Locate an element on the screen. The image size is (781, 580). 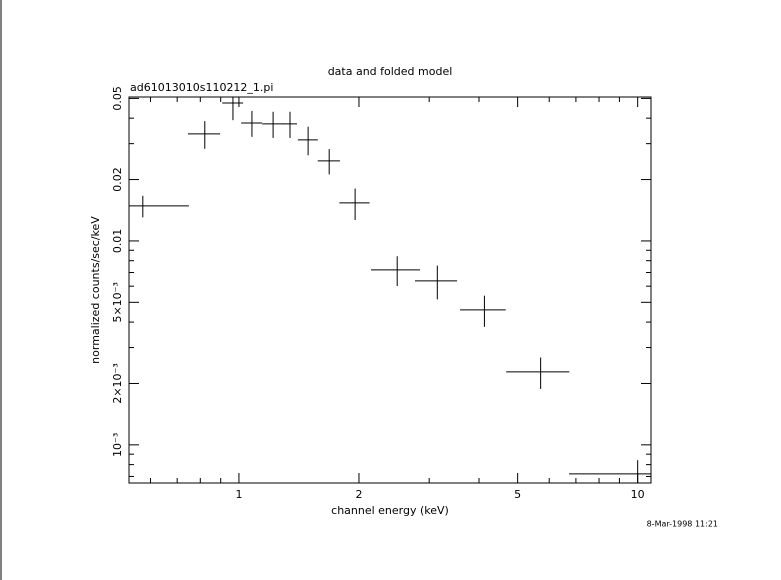
chart-subtitle: ad61013010s110212_1.pi is located at coordinates (201, 87).